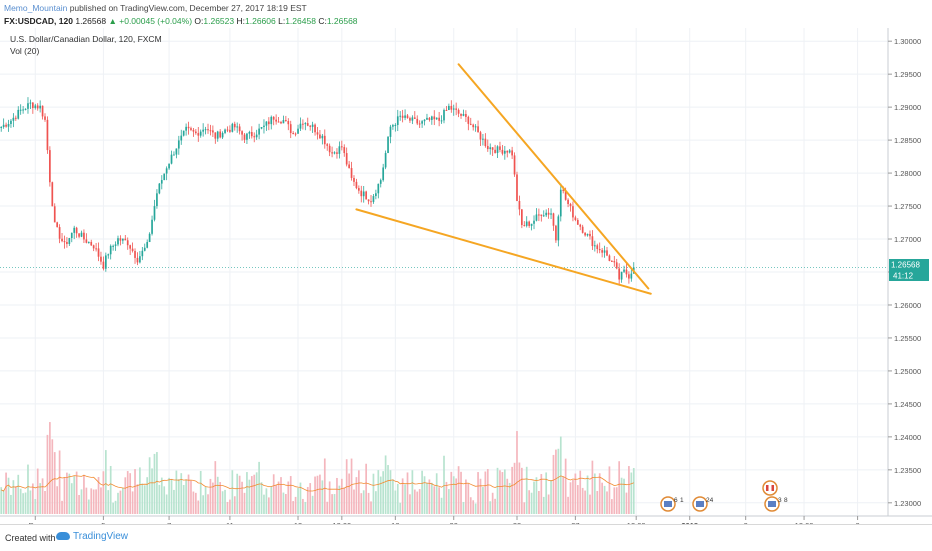  I want to click on event-badge: 24, so click(703, 504).